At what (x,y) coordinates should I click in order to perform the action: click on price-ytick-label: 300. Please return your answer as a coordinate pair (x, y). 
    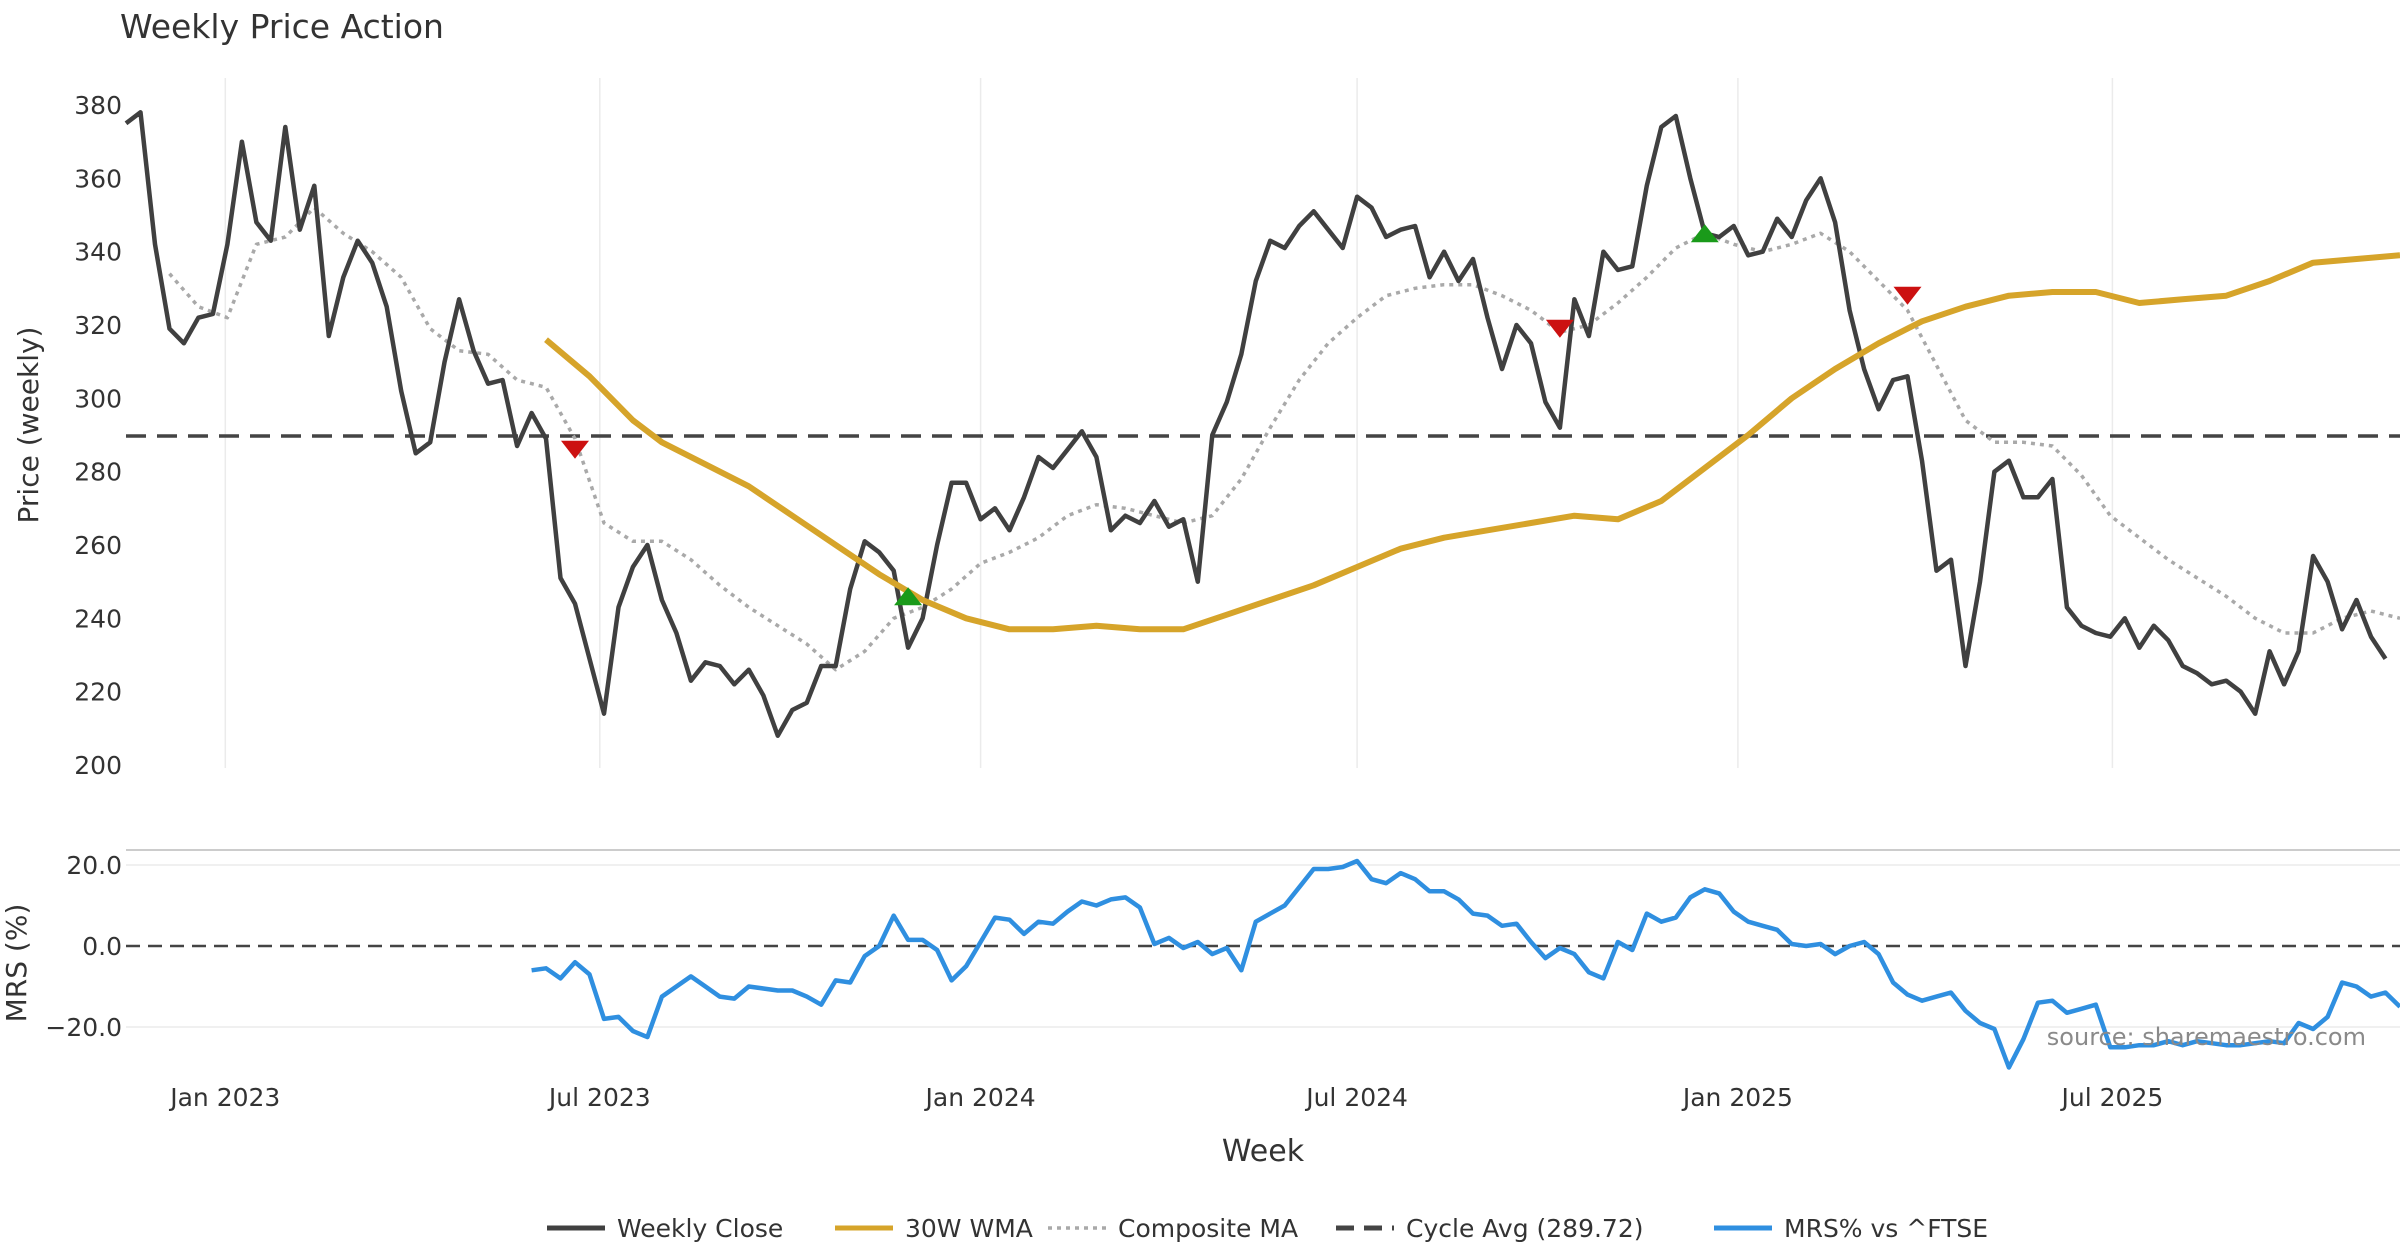
    Looking at the image, I should click on (98, 398).